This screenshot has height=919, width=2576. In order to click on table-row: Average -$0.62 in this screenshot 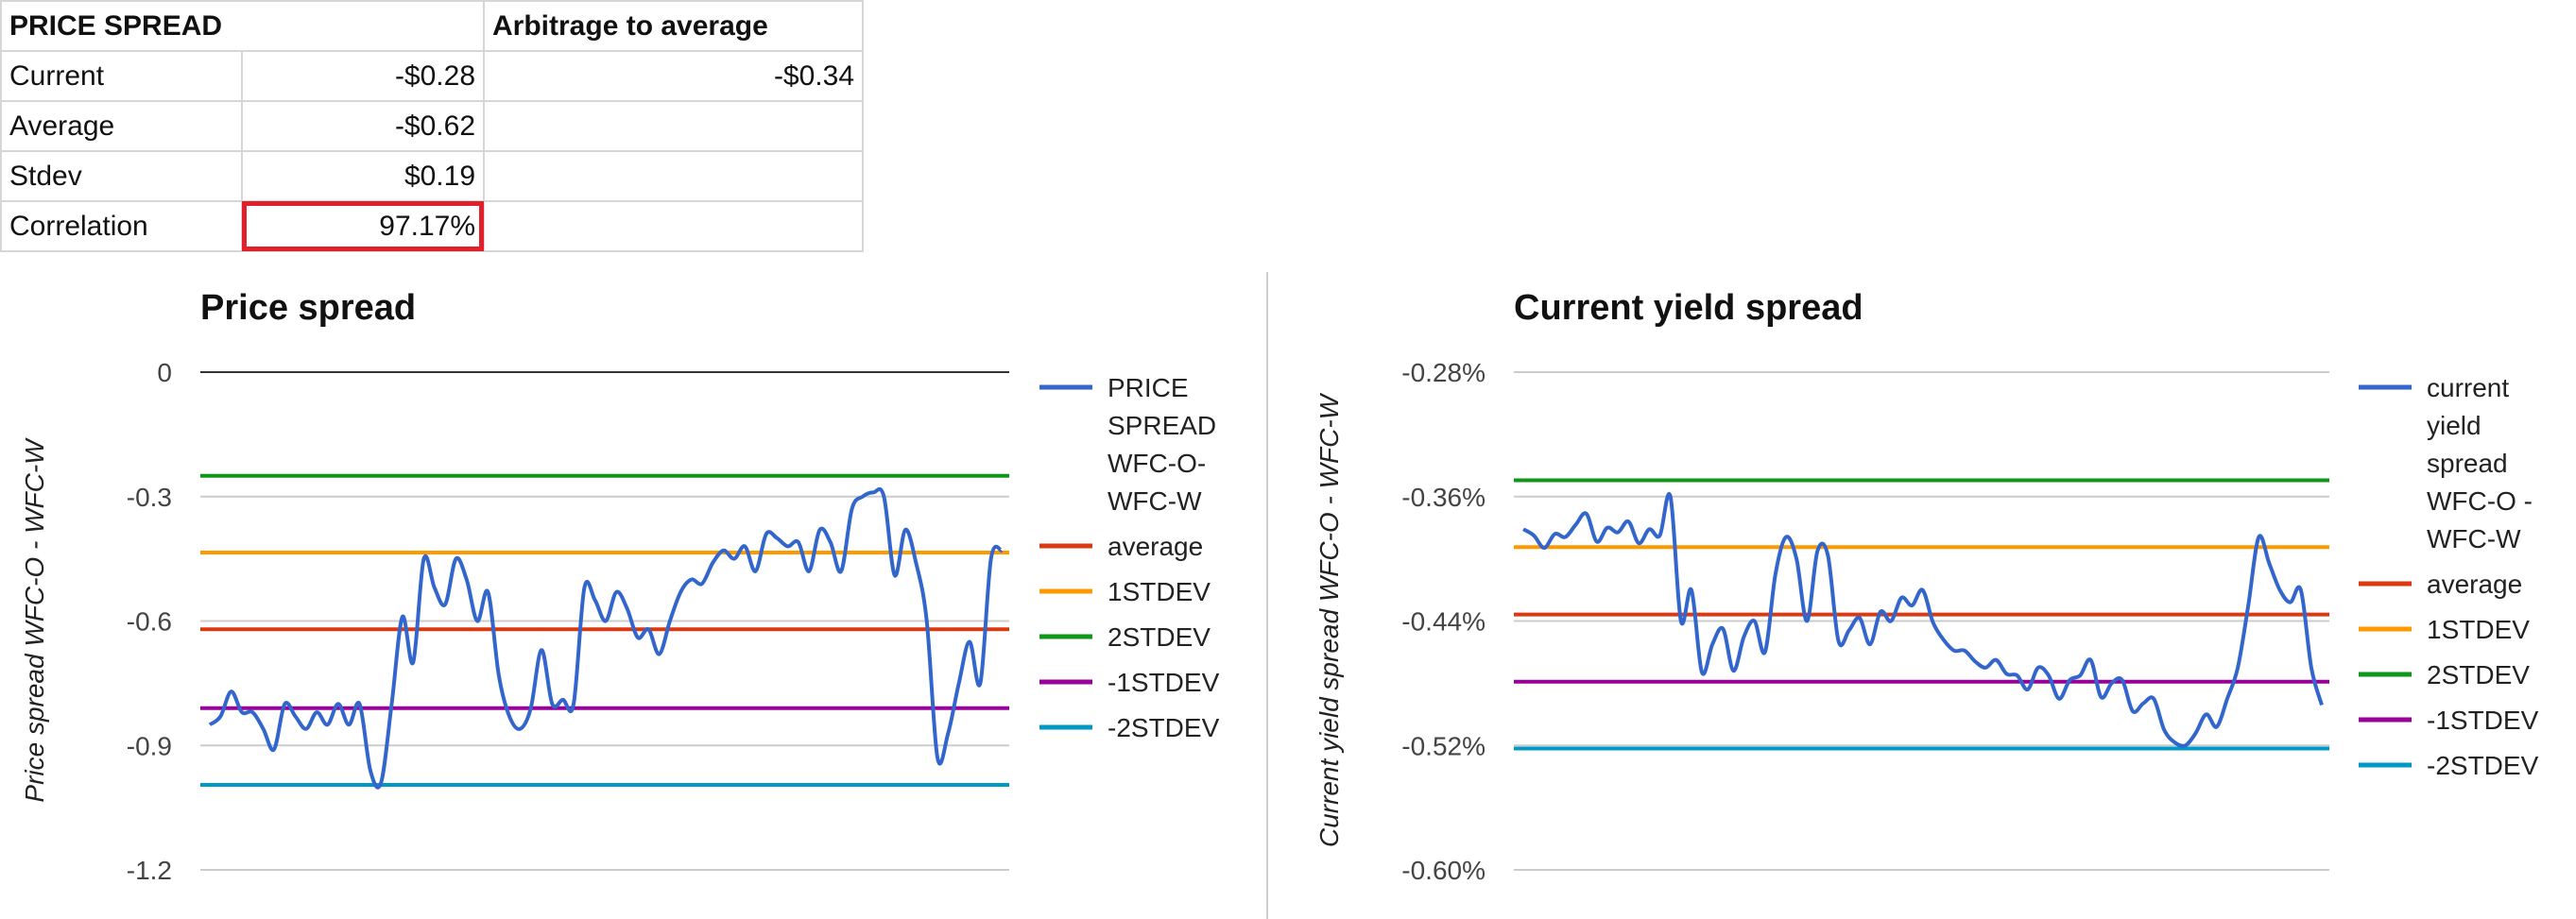, I will do `click(432, 126)`.